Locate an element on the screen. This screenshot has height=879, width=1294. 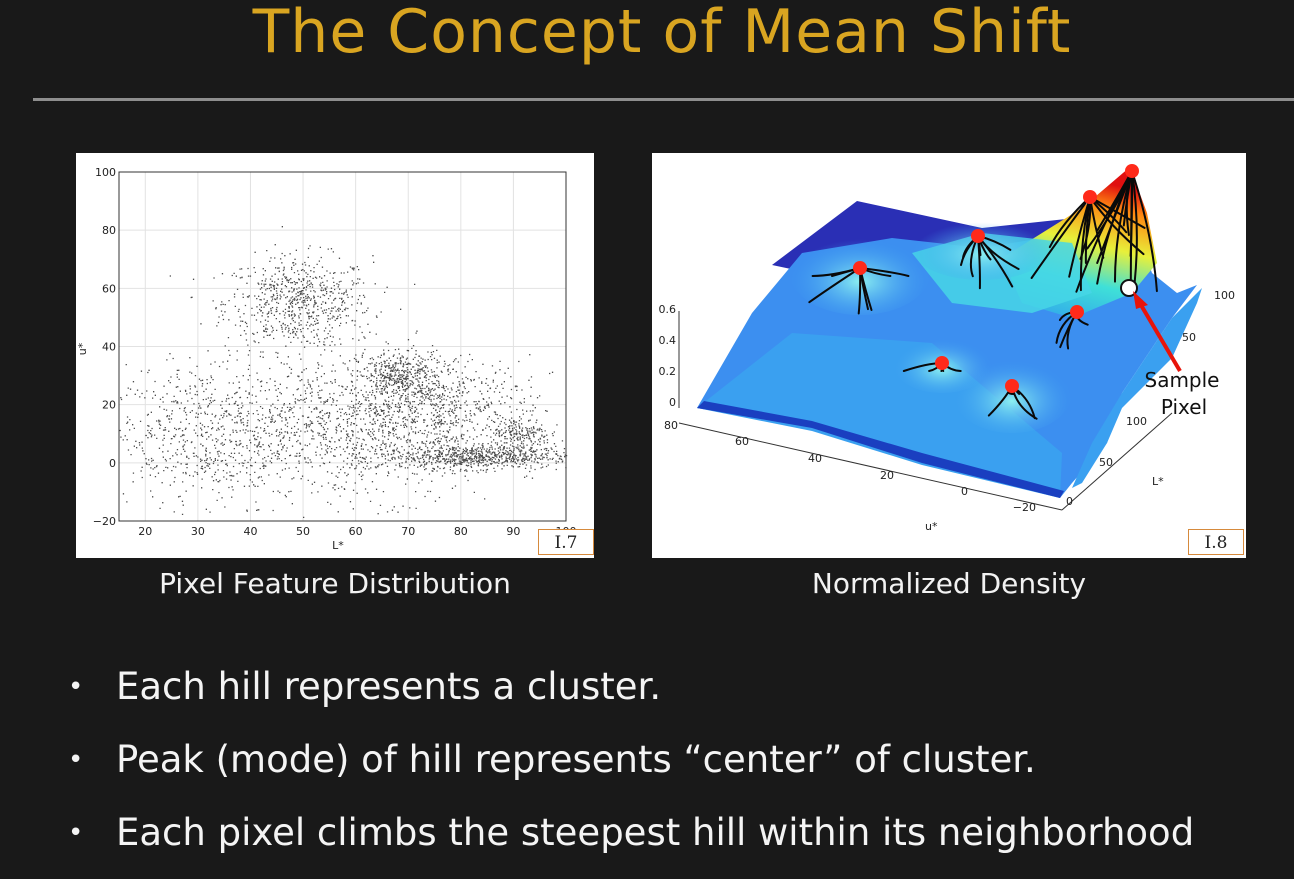
l-axis-tick-label: 0 is located at coordinates (1069, 501).